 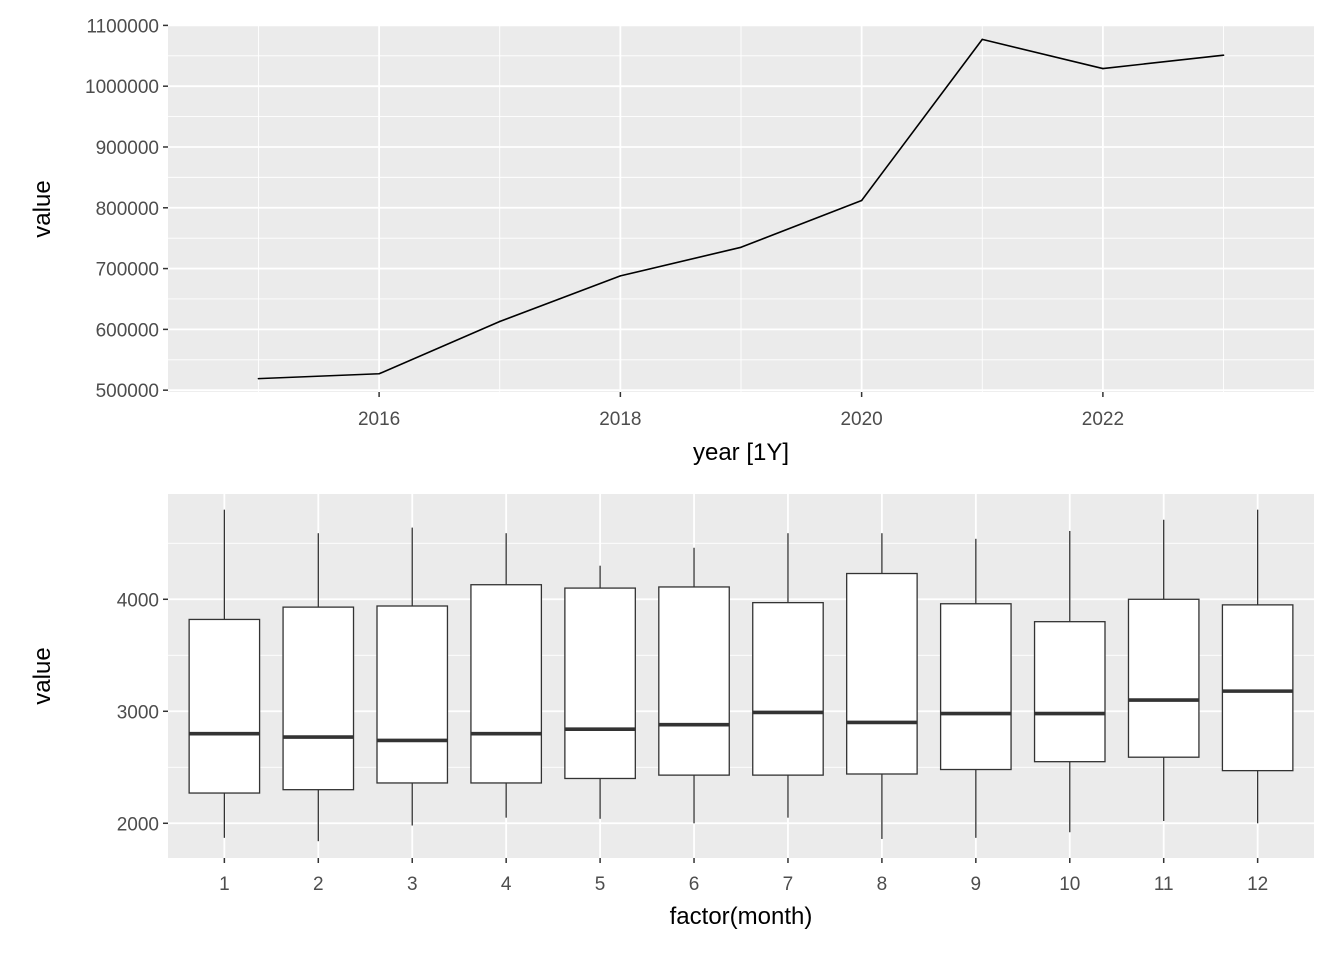 What do you see at coordinates (741, 411) in the screenshot?
I see `line-chart-x-axis: 2016 2018 2020 2022` at bounding box center [741, 411].